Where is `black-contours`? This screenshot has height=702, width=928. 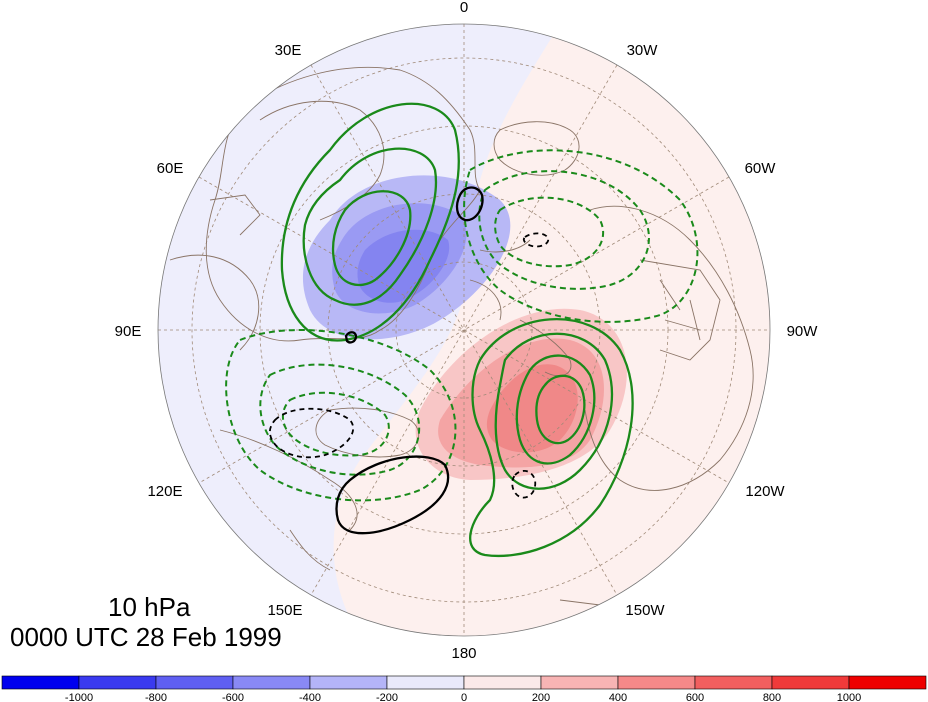
black-contours is located at coordinates (409, 360).